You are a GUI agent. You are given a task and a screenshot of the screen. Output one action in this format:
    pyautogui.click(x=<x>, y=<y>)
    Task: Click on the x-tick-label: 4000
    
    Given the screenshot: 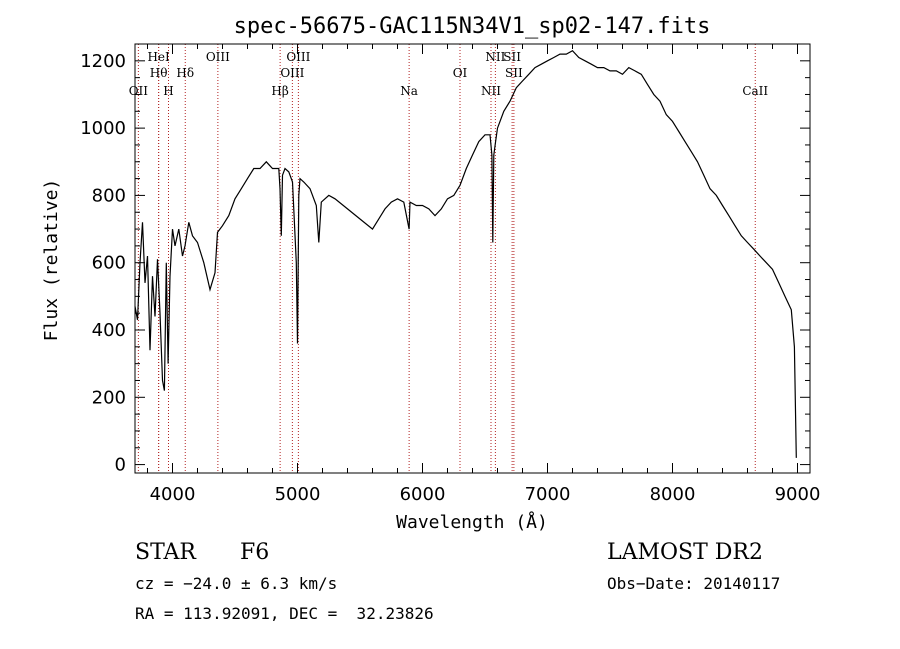 What is the action you would take?
    pyautogui.click(x=173, y=494)
    